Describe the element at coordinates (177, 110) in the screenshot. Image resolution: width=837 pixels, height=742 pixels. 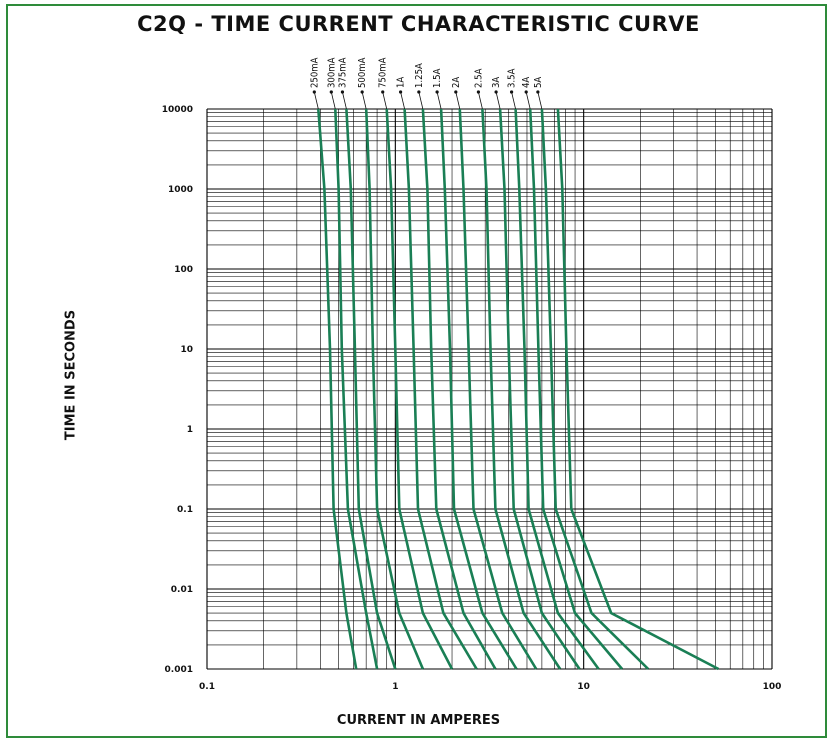
I see `y-tick-label: 10000` at that location.